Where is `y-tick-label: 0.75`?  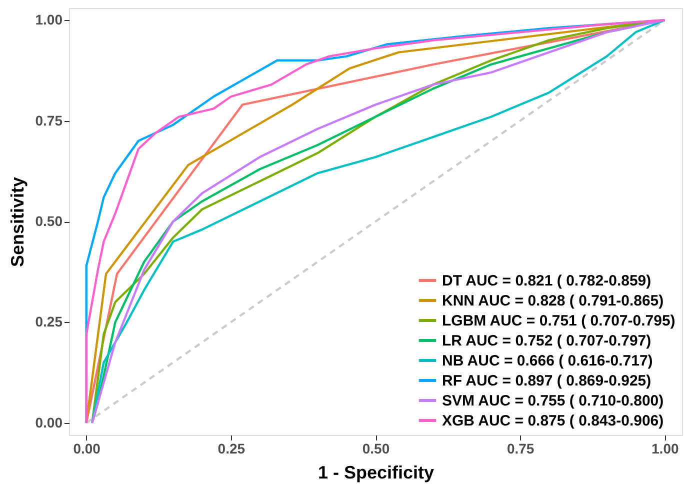
y-tick-label: 0.75 is located at coordinates (49, 120).